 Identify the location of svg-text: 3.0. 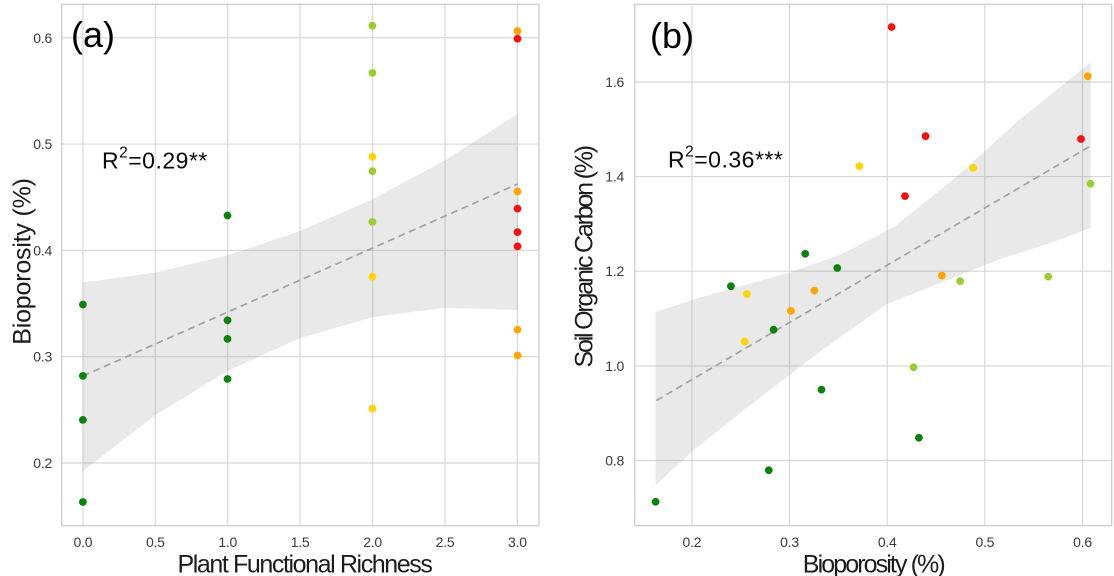
(517, 542).